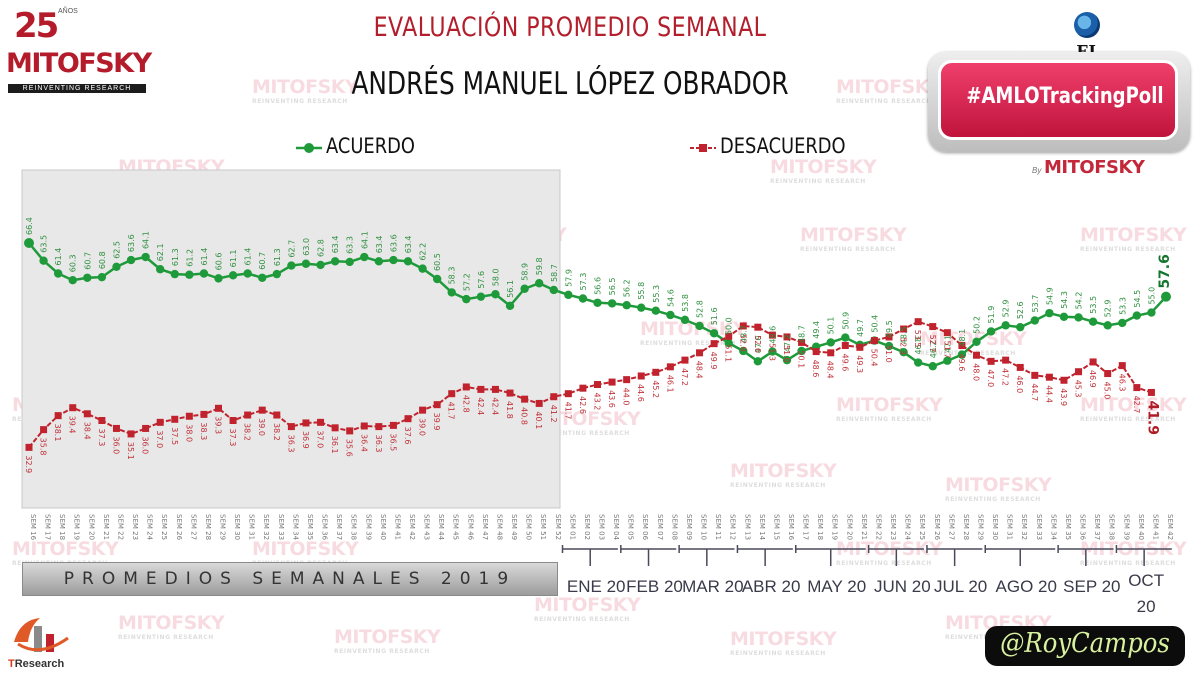 The image size is (1200, 675). Describe the element at coordinates (305, 440) in the screenshot. I see `data-label-desacuerdo: 36.9` at that location.